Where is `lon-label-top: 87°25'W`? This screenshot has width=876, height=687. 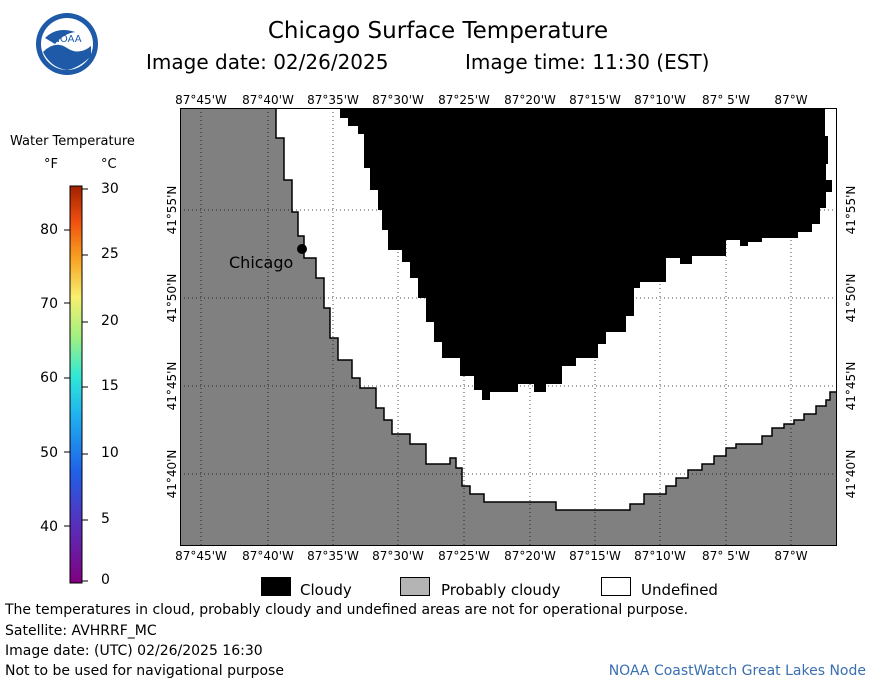 lon-label-top: 87°25'W is located at coordinates (464, 100).